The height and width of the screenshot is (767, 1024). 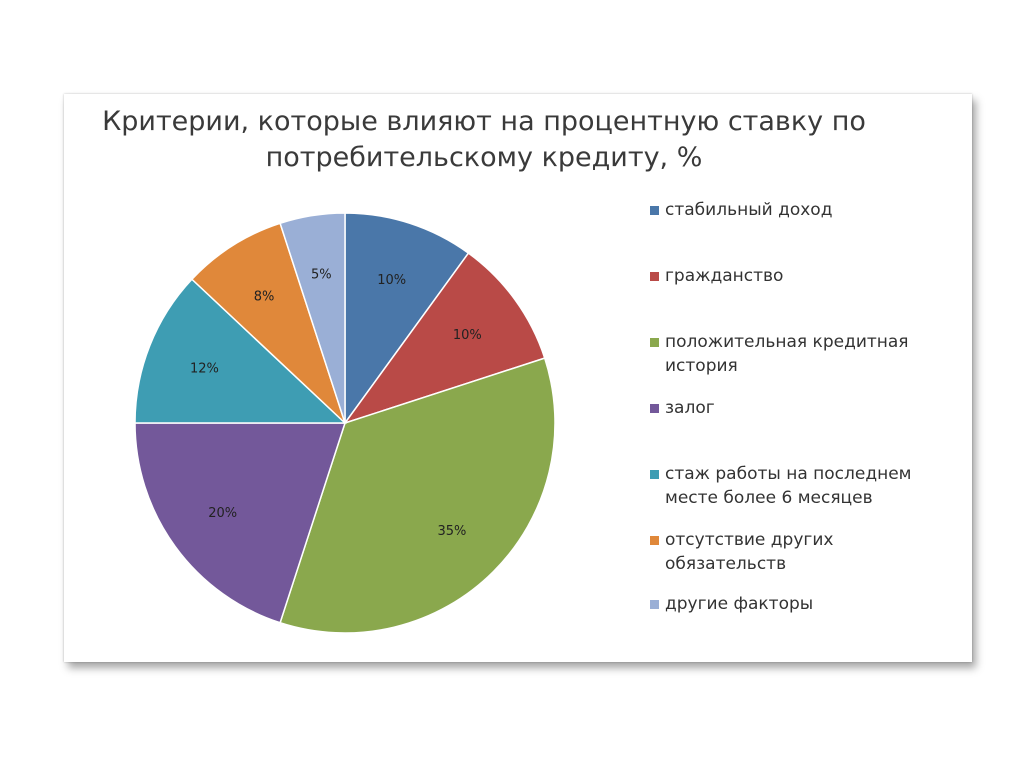 What do you see at coordinates (749, 552) in the screenshot?
I see `legend-label: отсутствие других обязательств` at bounding box center [749, 552].